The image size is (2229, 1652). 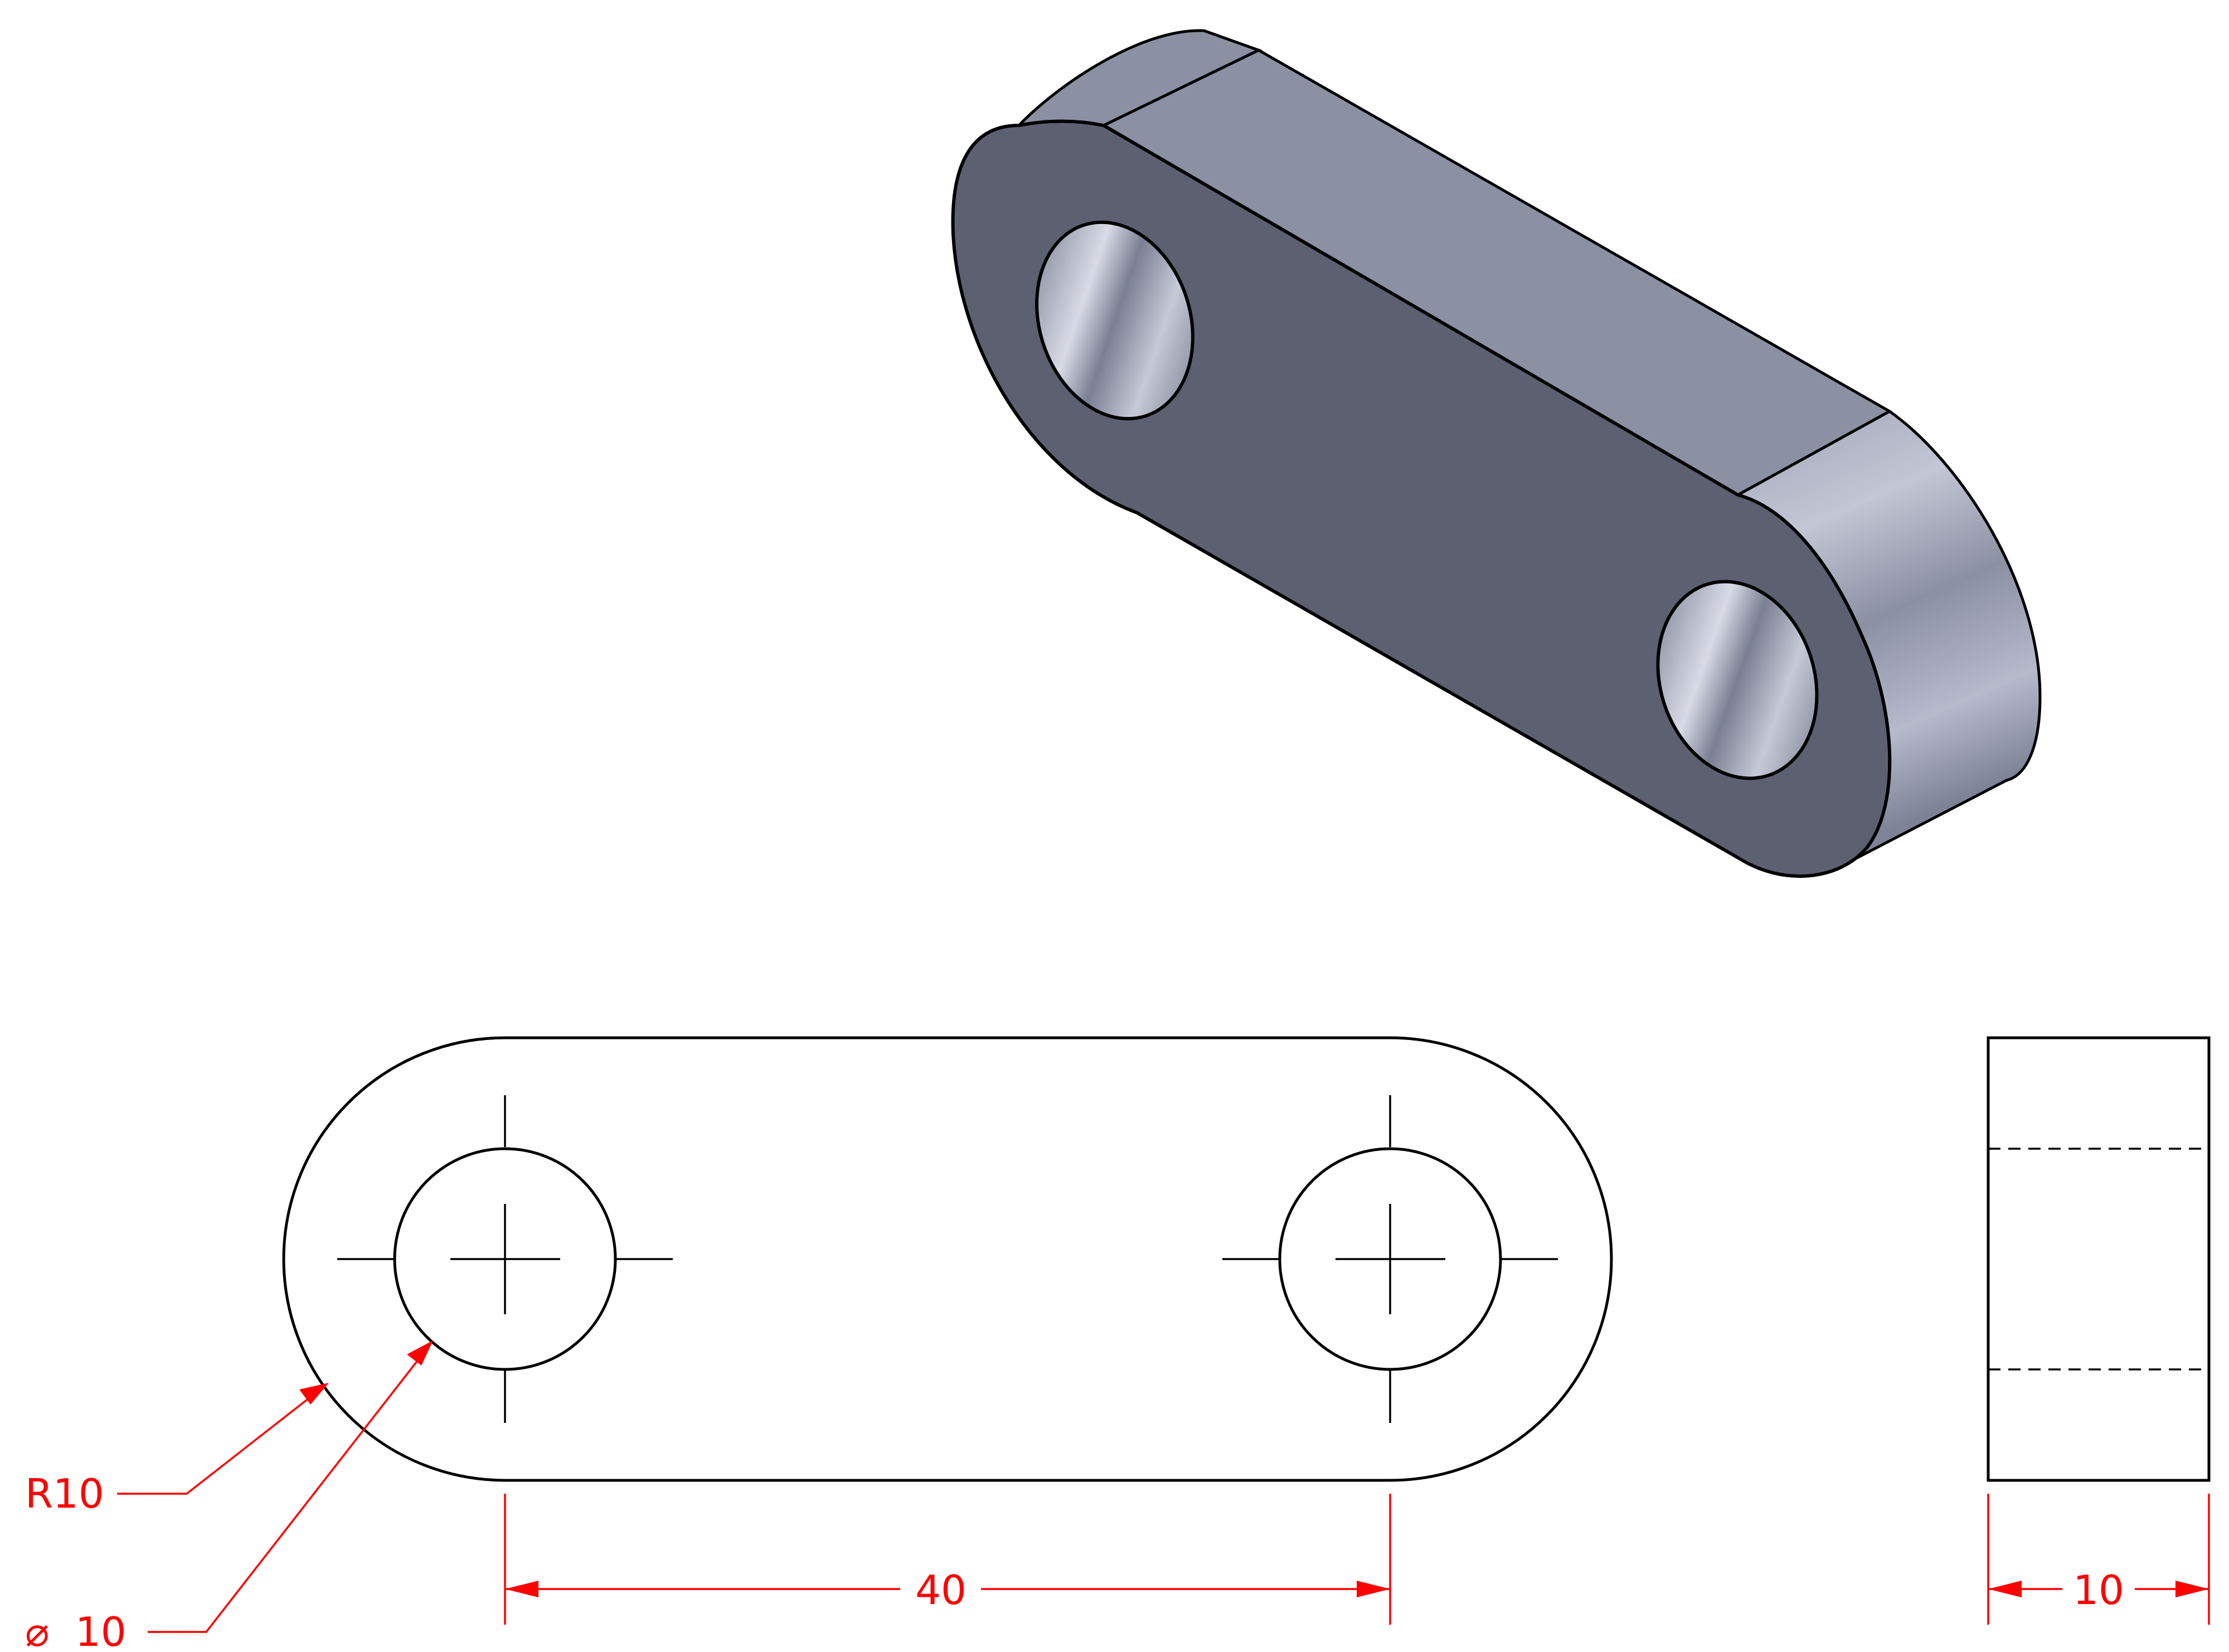 What do you see at coordinates (1737, 680) in the screenshot?
I see `iso-right-hole` at bounding box center [1737, 680].